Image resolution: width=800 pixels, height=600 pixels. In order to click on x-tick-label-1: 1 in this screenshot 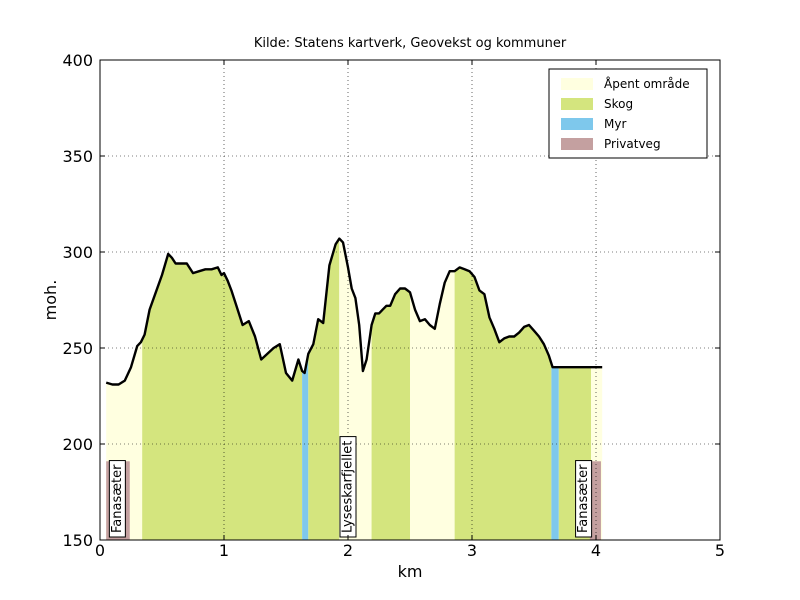, I will do `click(224, 550)`.